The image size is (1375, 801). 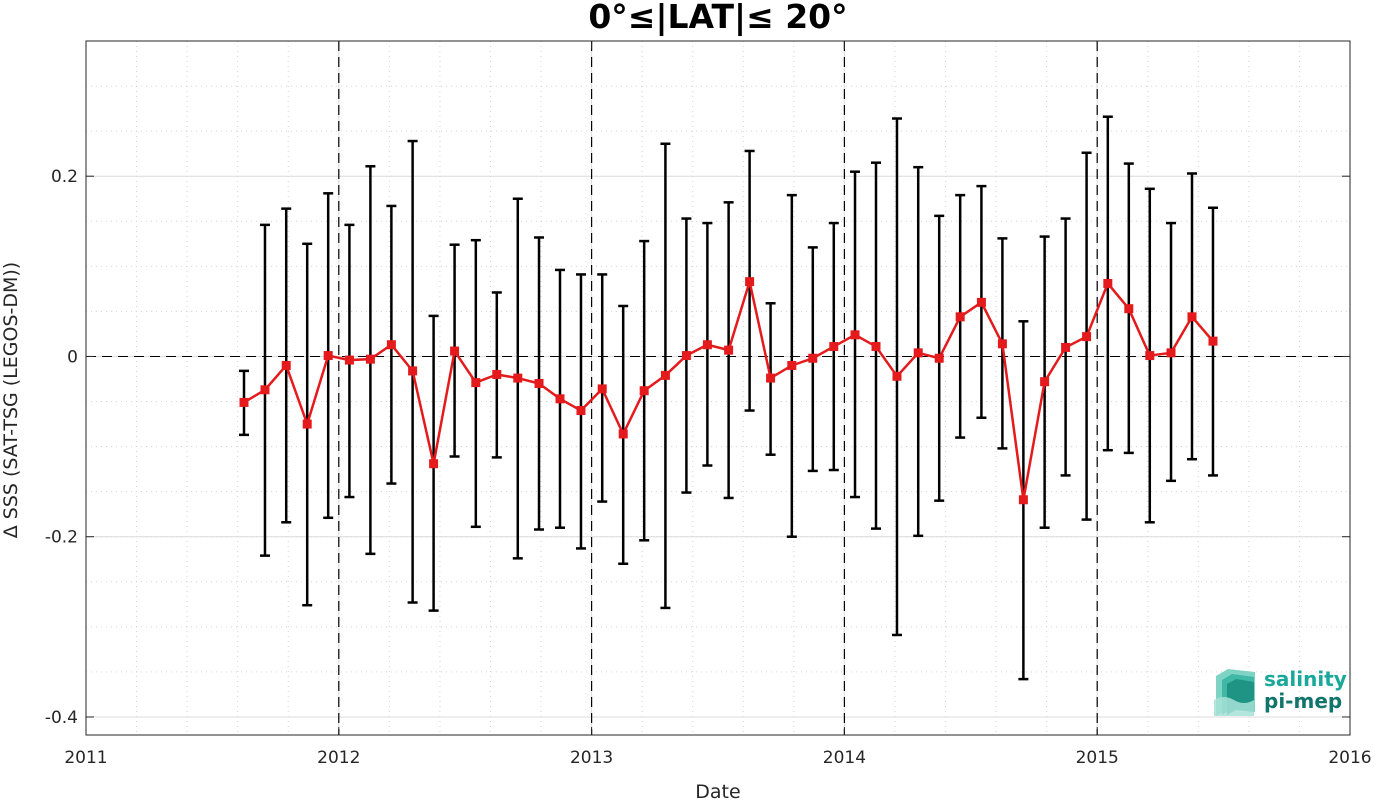 What do you see at coordinates (72, 357) in the screenshot?
I see `y-tick-label: 0` at bounding box center [72, 357].